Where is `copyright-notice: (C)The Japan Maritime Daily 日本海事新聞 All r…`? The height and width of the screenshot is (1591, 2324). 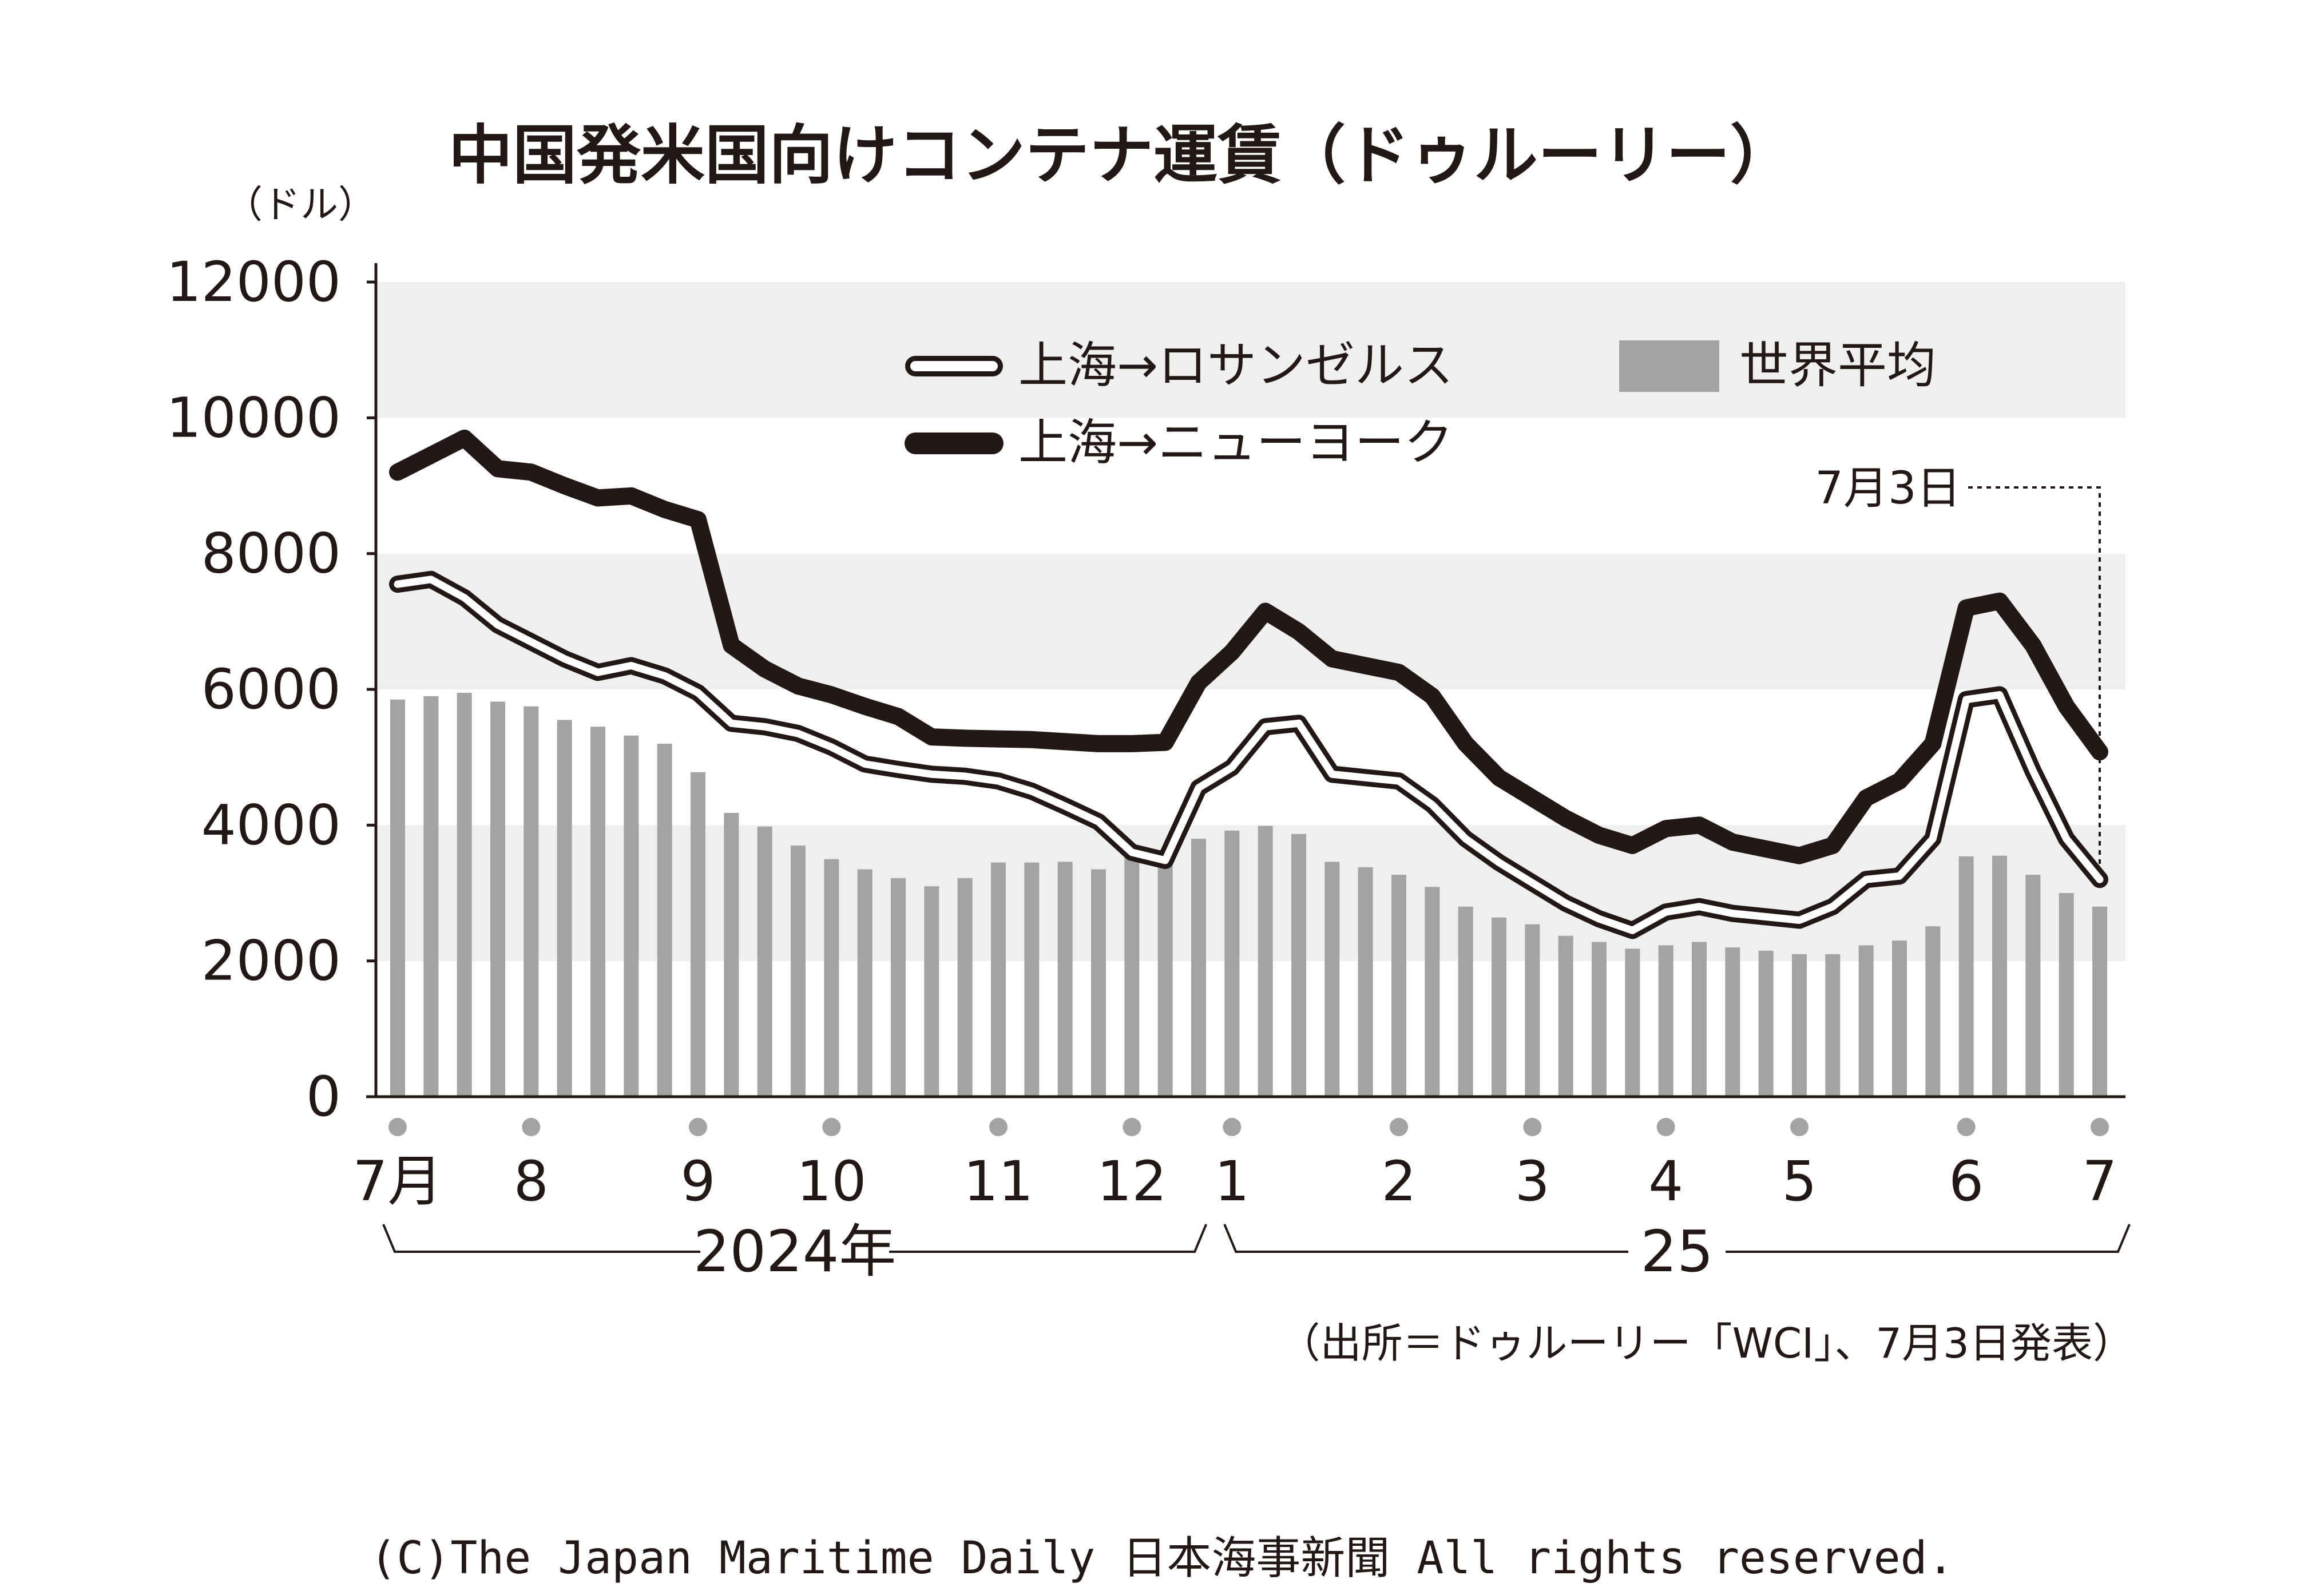
copyright-notice: (C)The Japan Maritime Daily 日本海事新聞 All r… is located at coordinates (1162, 1558).